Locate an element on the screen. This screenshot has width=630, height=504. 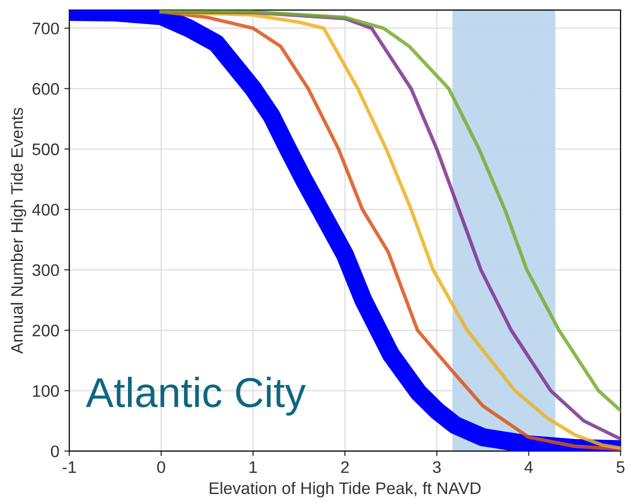
y-tick-label: 400 is located at coordinates (45, 210).